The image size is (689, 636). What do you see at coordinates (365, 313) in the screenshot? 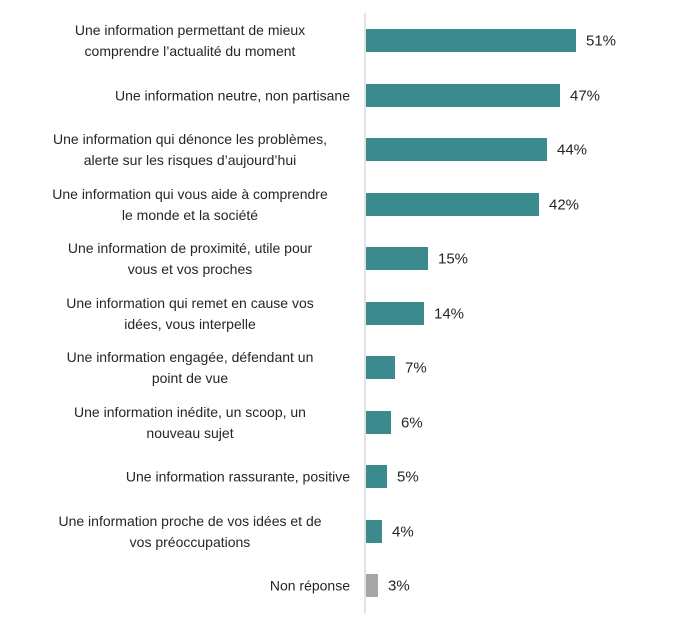
I see `category-axis-line` at bounding box center [365, 313].